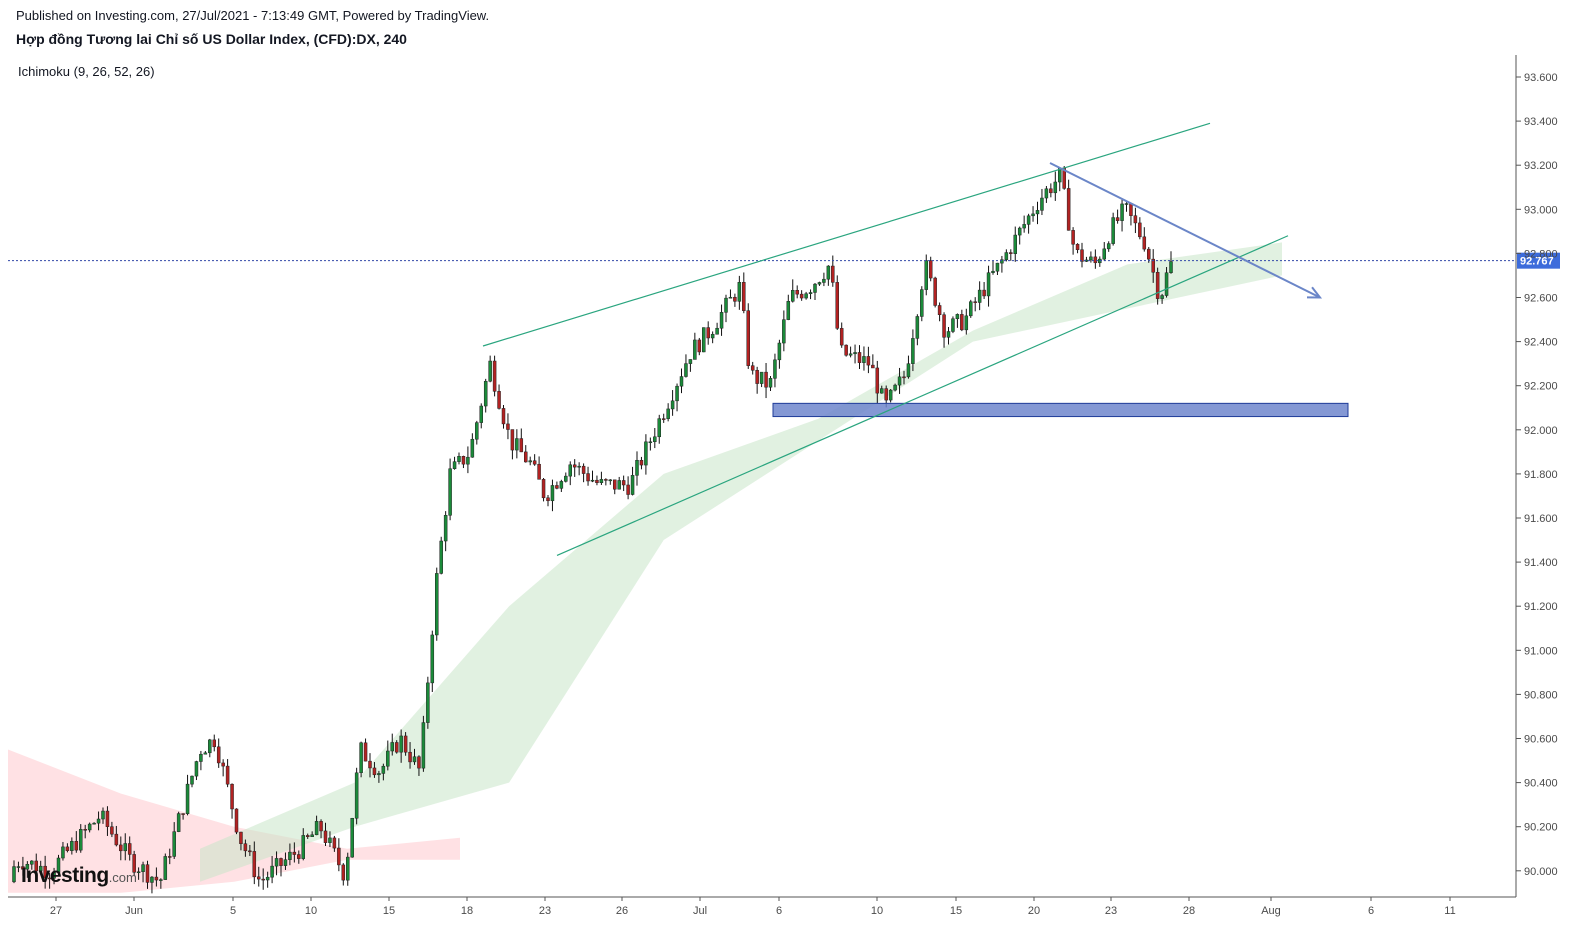  I want to click on y-tick-label: 92.400, so click(1541, 343).